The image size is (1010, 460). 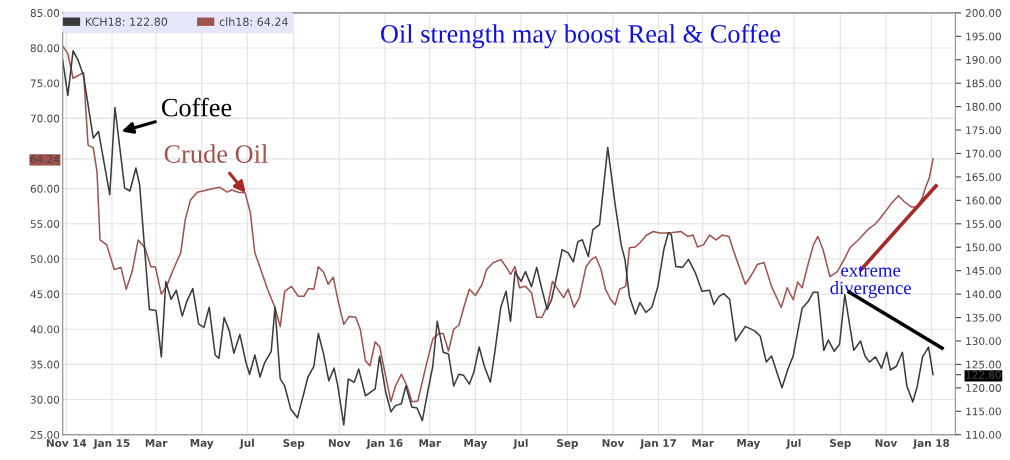 I want to click on y2-tick-label: 135.00, so click(x=983, y=317).